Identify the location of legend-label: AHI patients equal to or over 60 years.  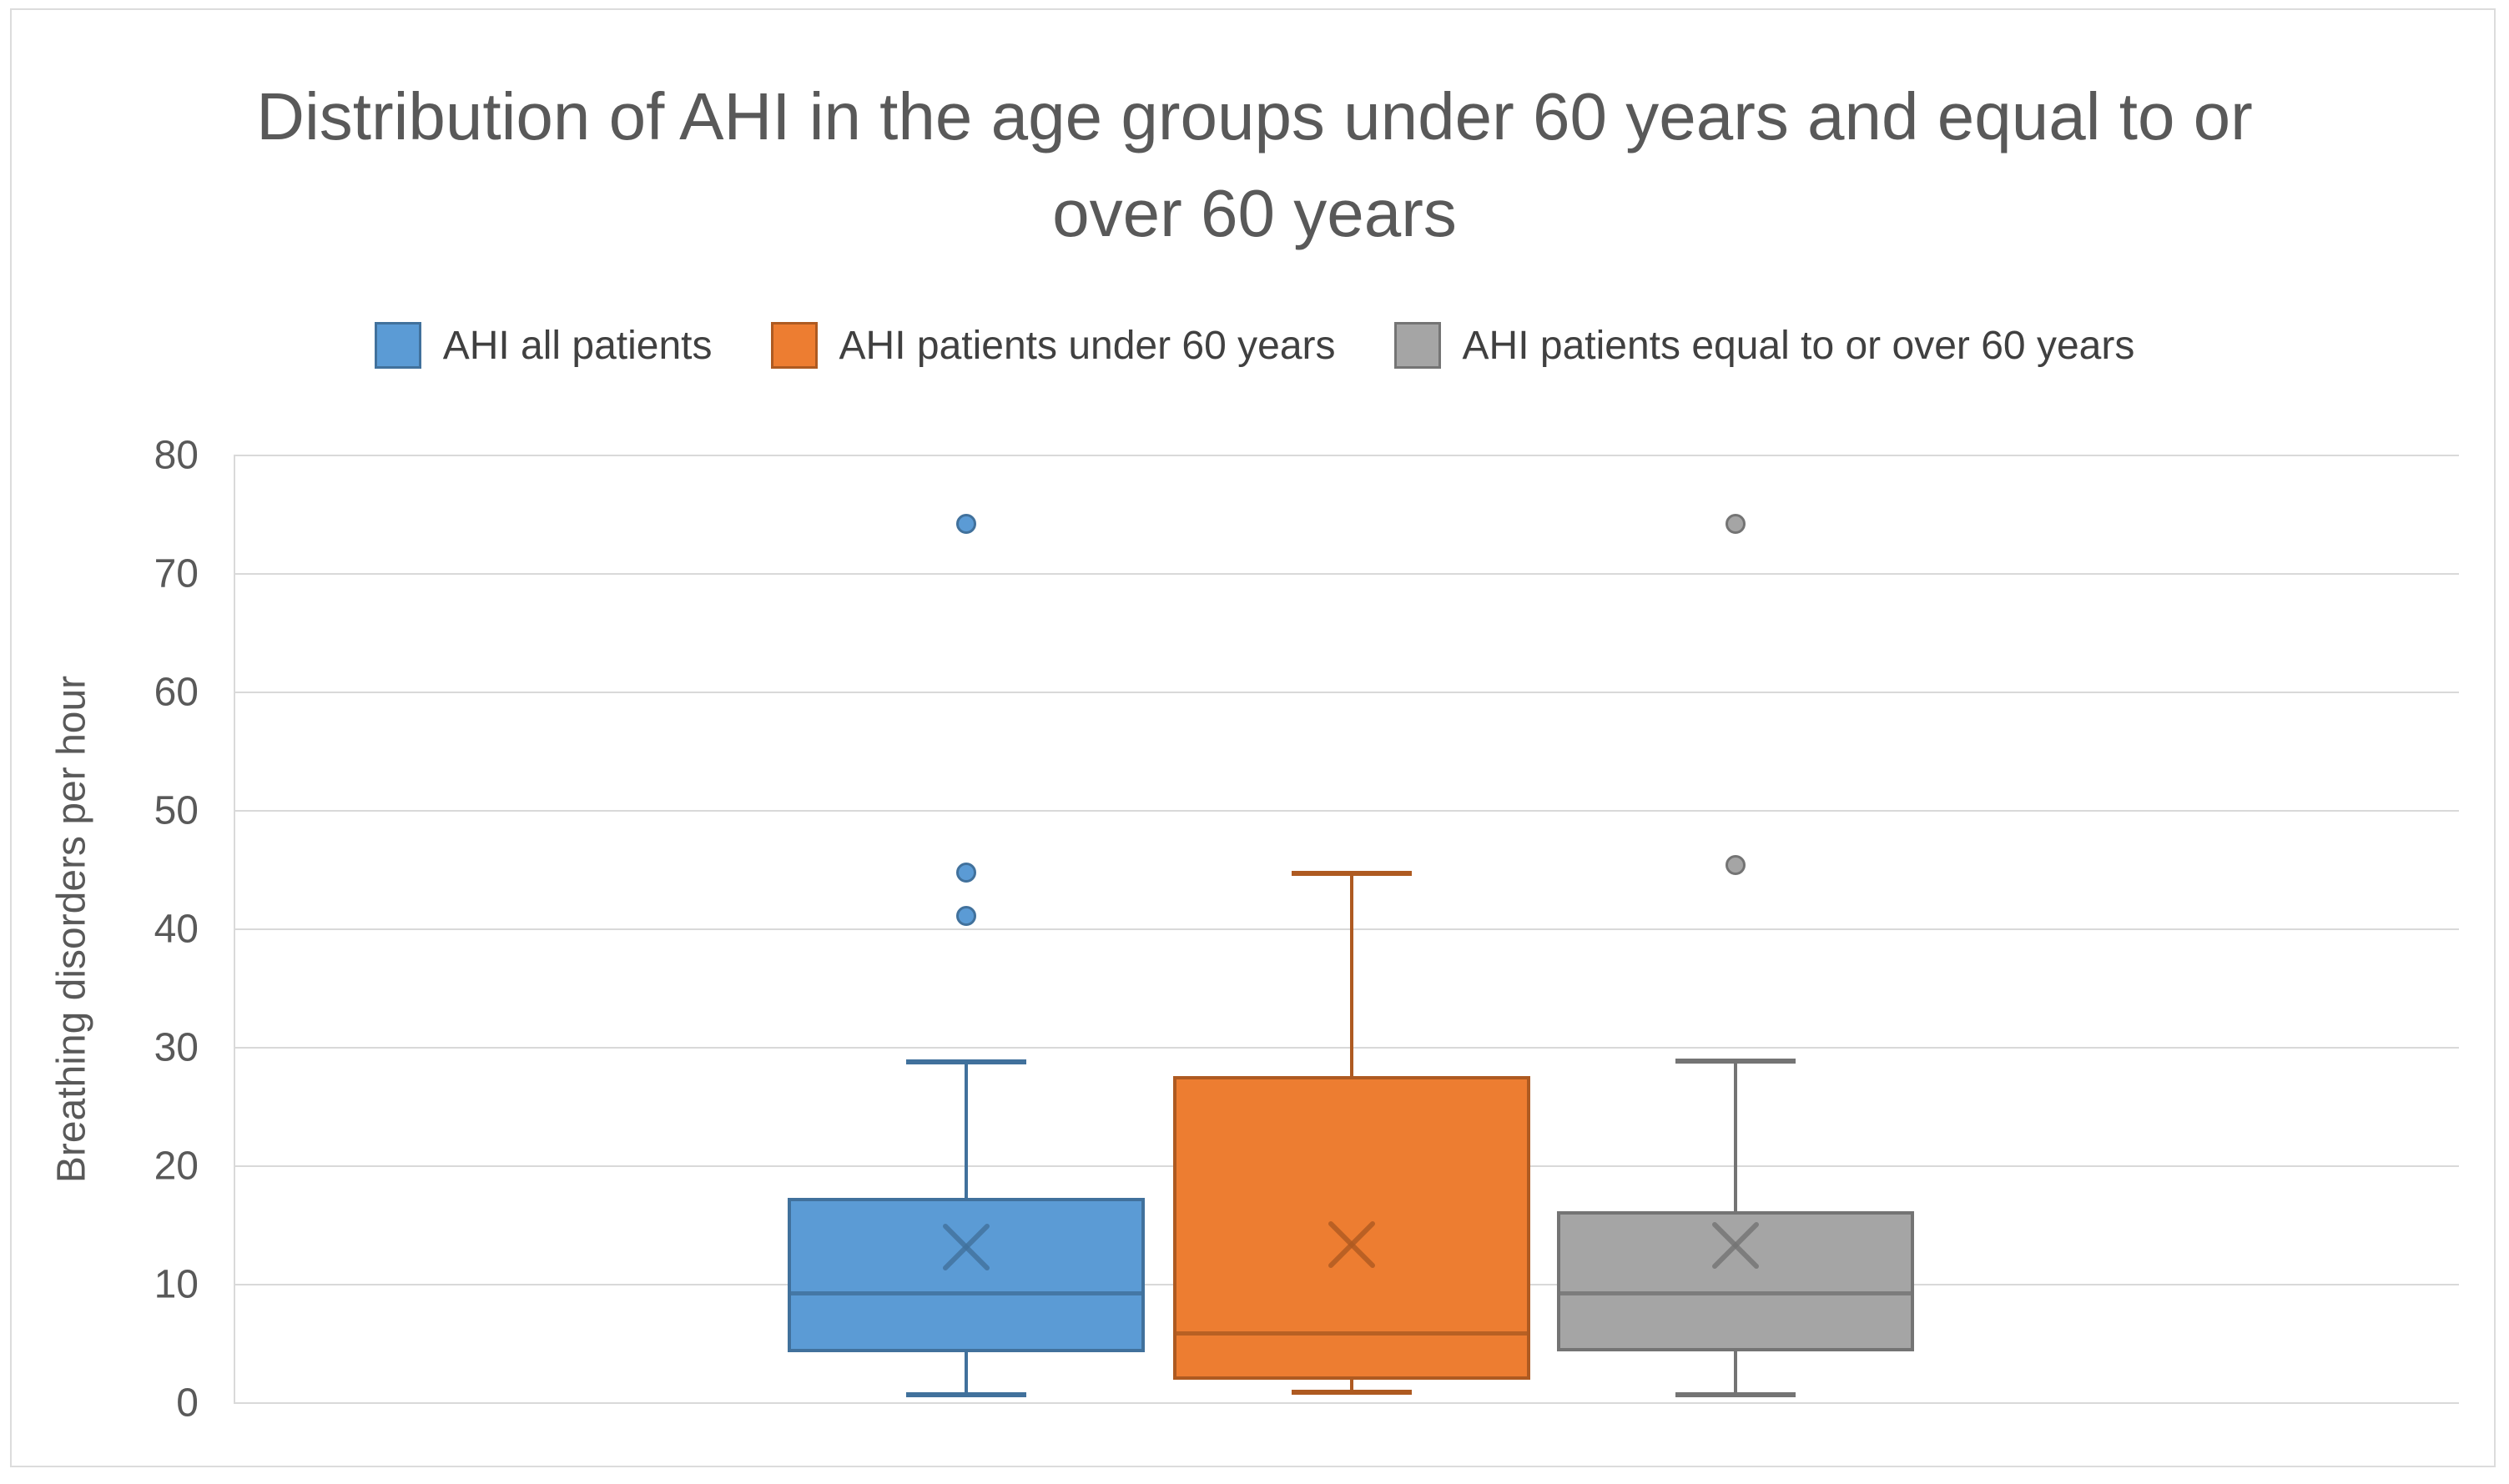
(1798, 346).